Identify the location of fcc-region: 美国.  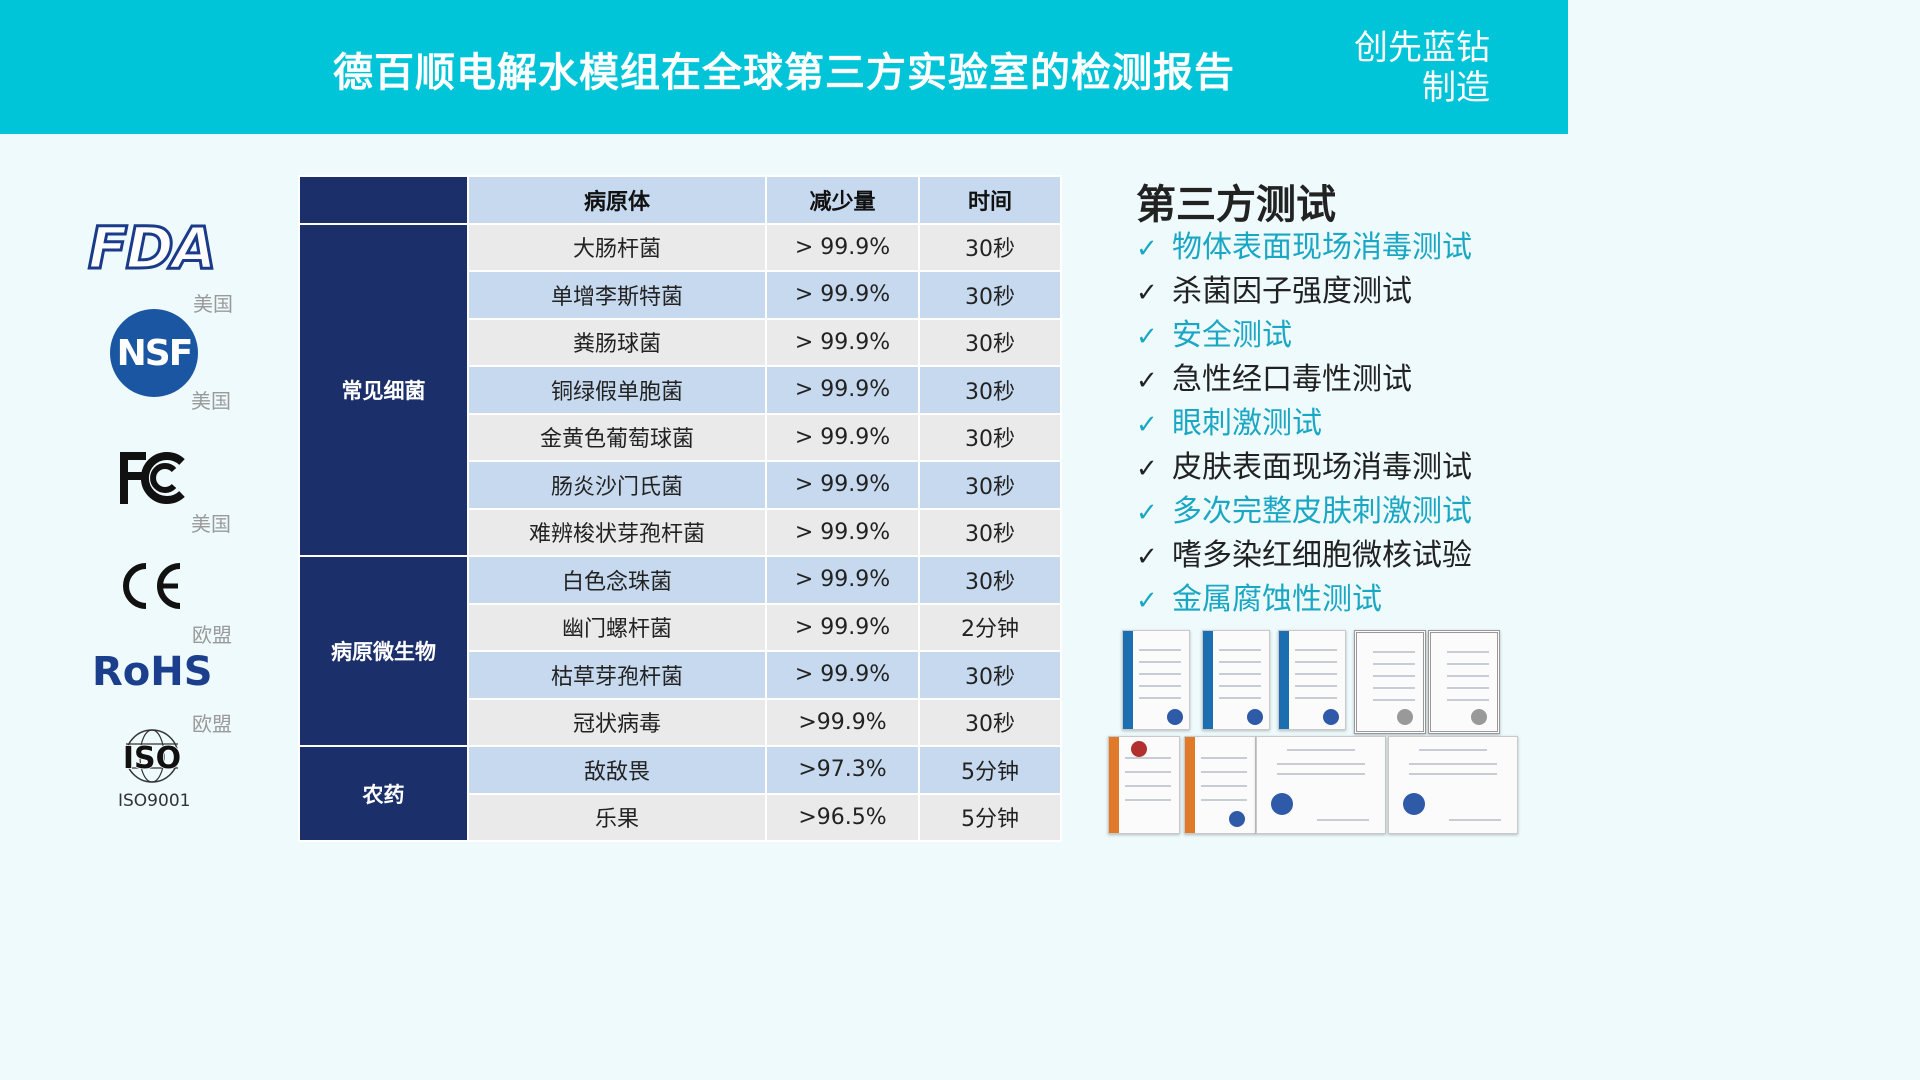
(211, 524).